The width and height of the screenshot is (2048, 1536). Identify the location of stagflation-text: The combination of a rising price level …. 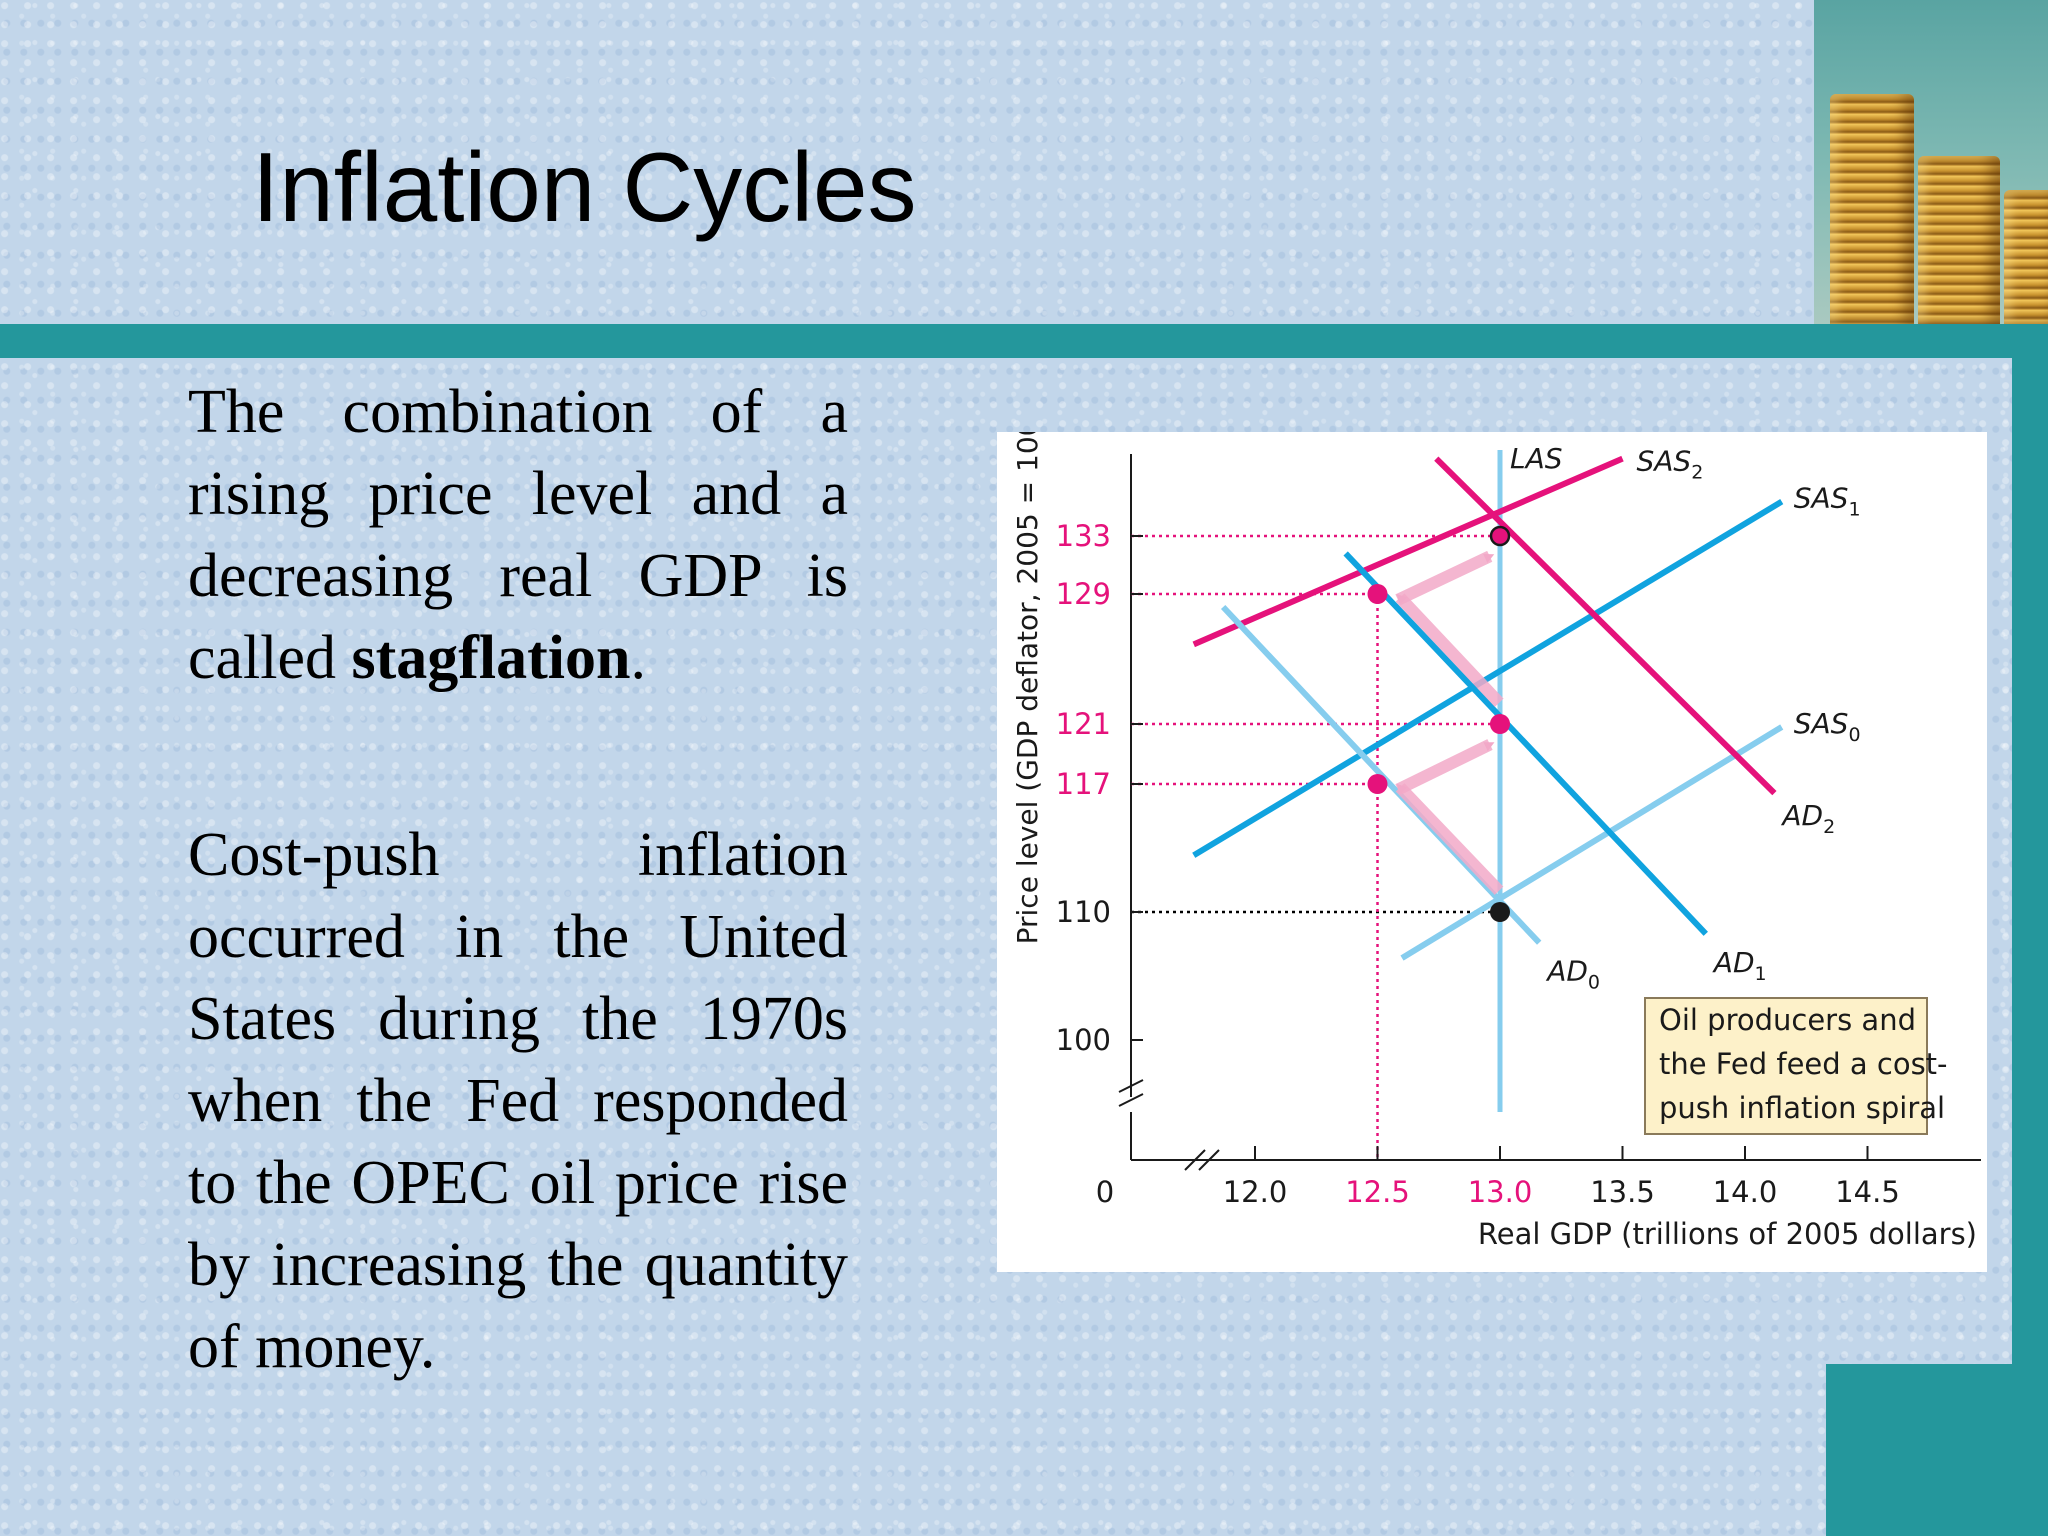
(518, 535).